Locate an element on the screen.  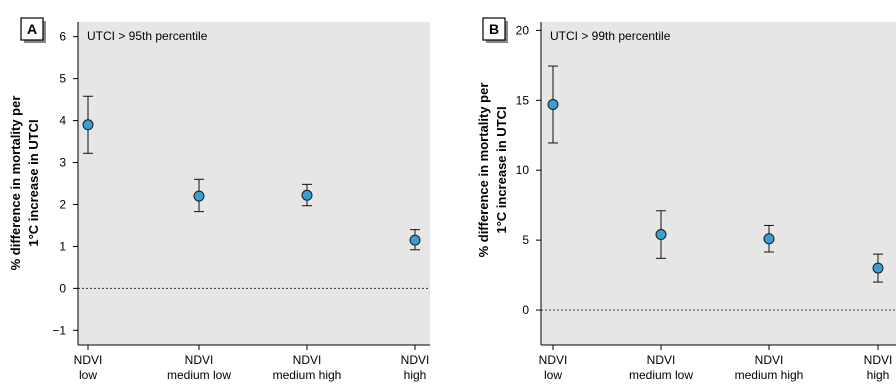
panel-label: B is located at coordinates (494, 29).